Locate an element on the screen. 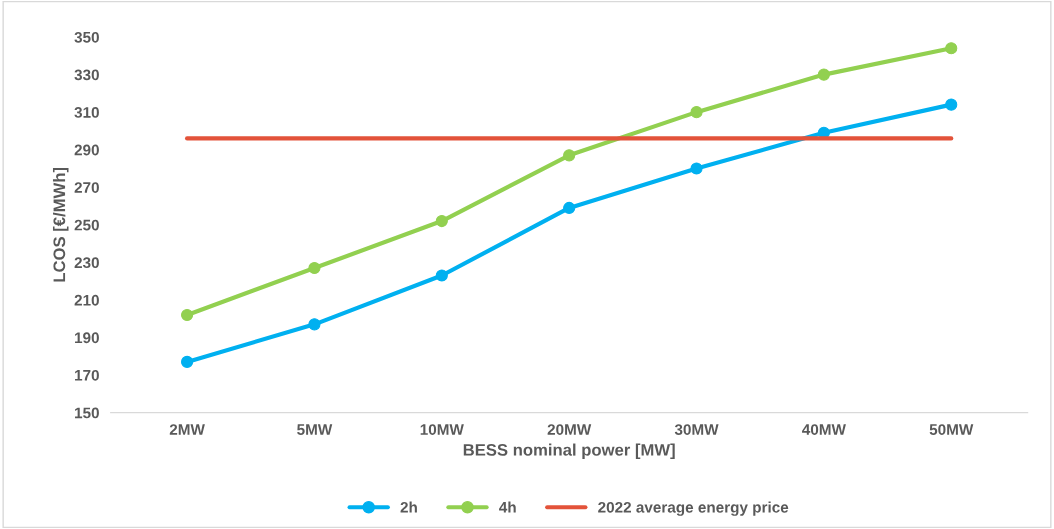 This screenshot has height=529, width=1054. legend-label: 2h is located at coordinates (408, 507).